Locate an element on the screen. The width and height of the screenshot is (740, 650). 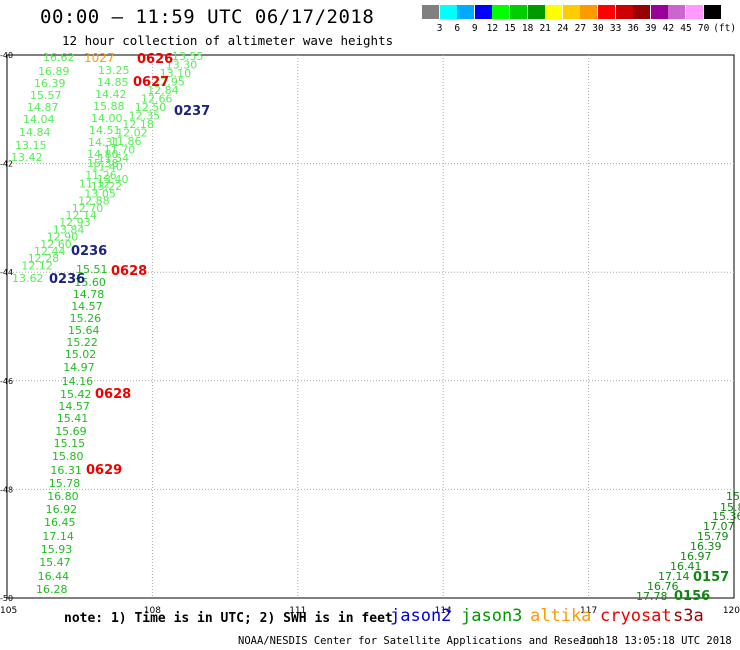
swh-value-label: 15.8 is located at coordinates (730, 507).